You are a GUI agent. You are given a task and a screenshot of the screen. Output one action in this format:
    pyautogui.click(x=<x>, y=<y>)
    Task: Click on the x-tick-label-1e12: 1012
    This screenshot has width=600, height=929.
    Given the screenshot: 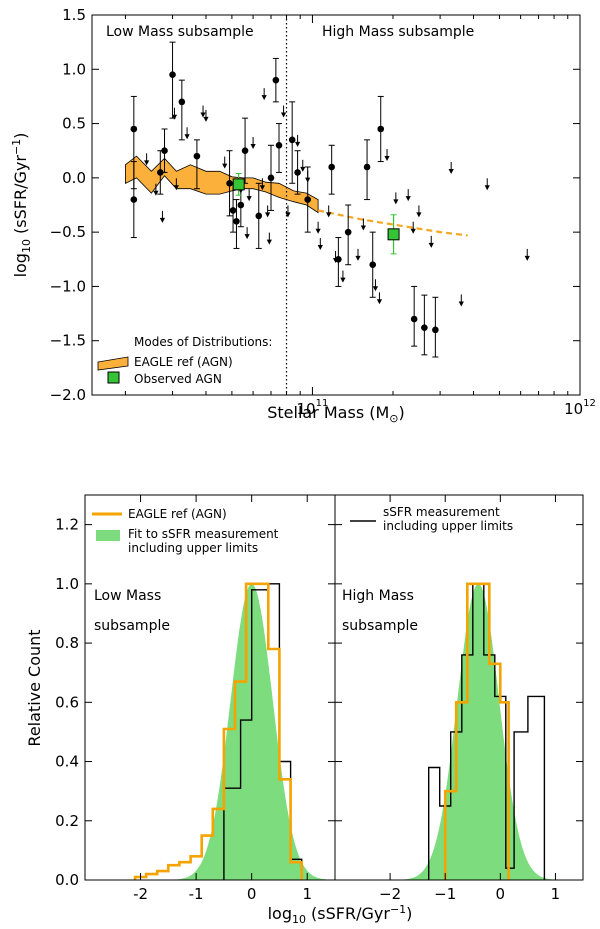 What is the action you would take?
    pyautogui.click(x=580, y=408)
    